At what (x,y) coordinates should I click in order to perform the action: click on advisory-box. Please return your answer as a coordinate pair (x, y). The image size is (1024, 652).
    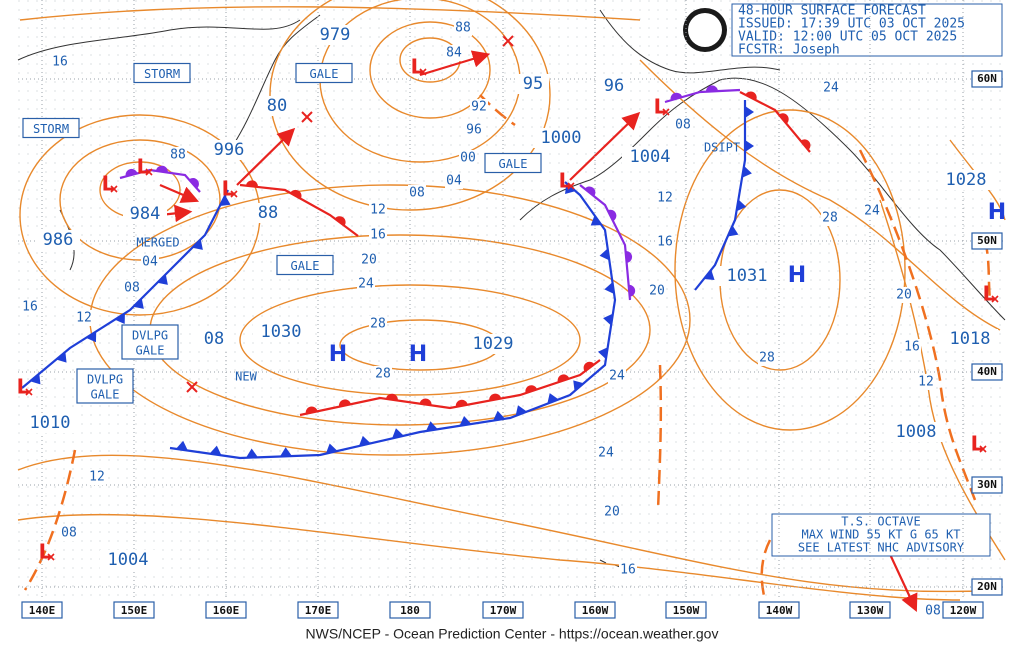
    Looking at the image, I should click on (881, 535).